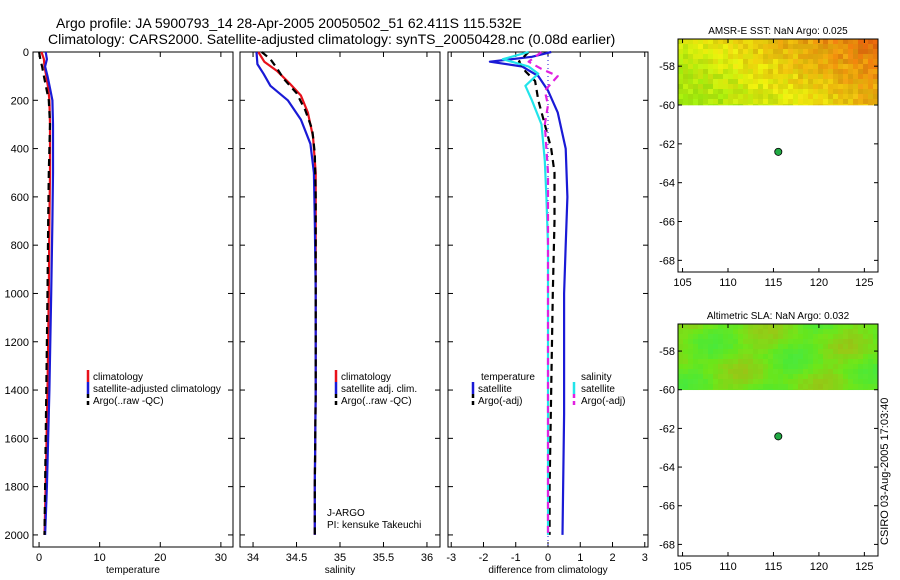 The width and height of the screenshot is (900, 580). What do you see at coordinates (49, 293) in the screenshot?
I see `temperature-series-satellite-adjusted-climatology` at bounding box center [49, 293].